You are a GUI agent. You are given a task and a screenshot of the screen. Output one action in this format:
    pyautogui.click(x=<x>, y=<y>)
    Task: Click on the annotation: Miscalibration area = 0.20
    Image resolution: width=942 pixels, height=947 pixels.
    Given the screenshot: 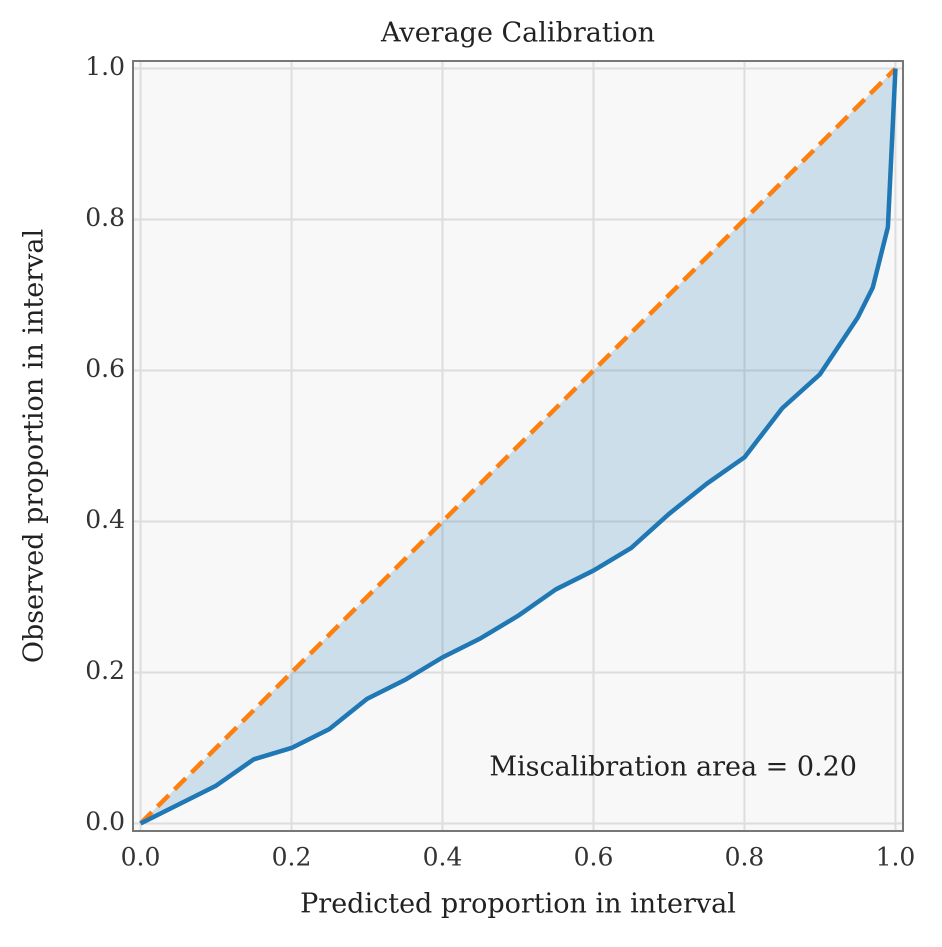 What is the action you would take?
    pyautogui.click(x=673, y=767)
    